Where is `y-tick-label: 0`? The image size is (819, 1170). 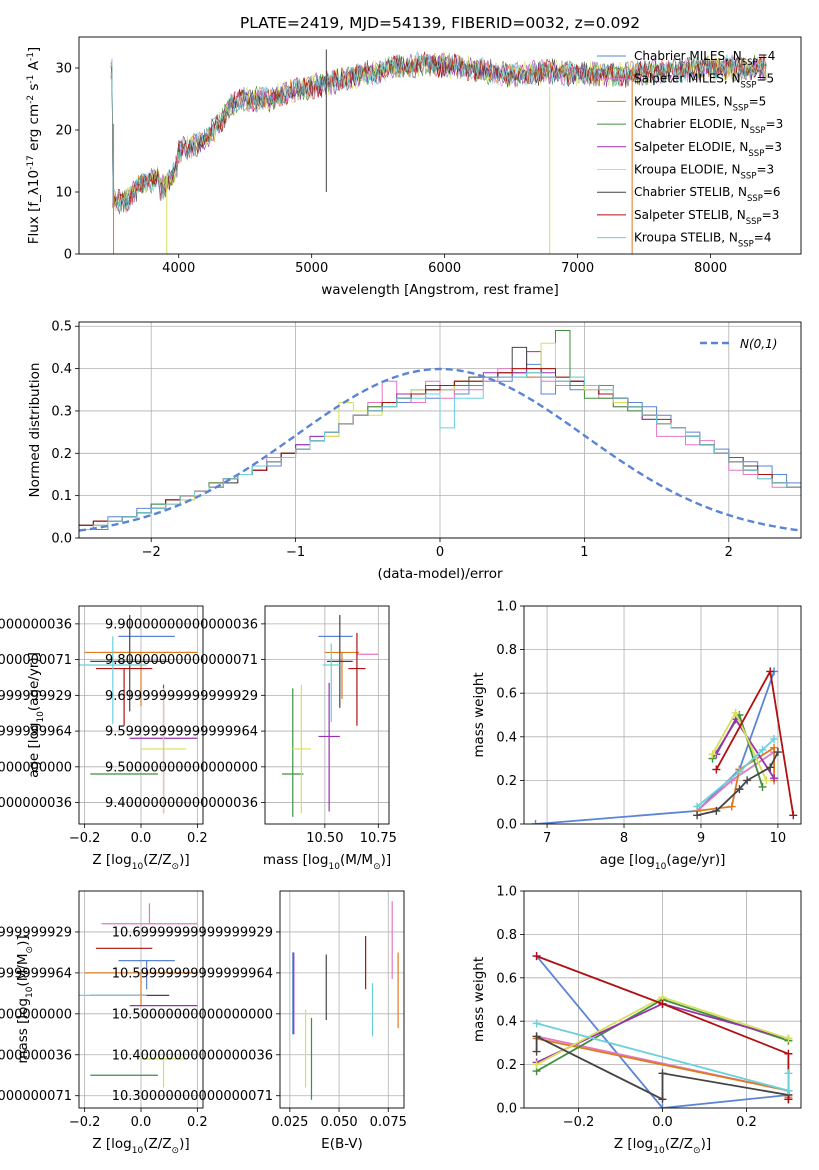
y-tick-label: 0 is located at coordinates (68, 255).